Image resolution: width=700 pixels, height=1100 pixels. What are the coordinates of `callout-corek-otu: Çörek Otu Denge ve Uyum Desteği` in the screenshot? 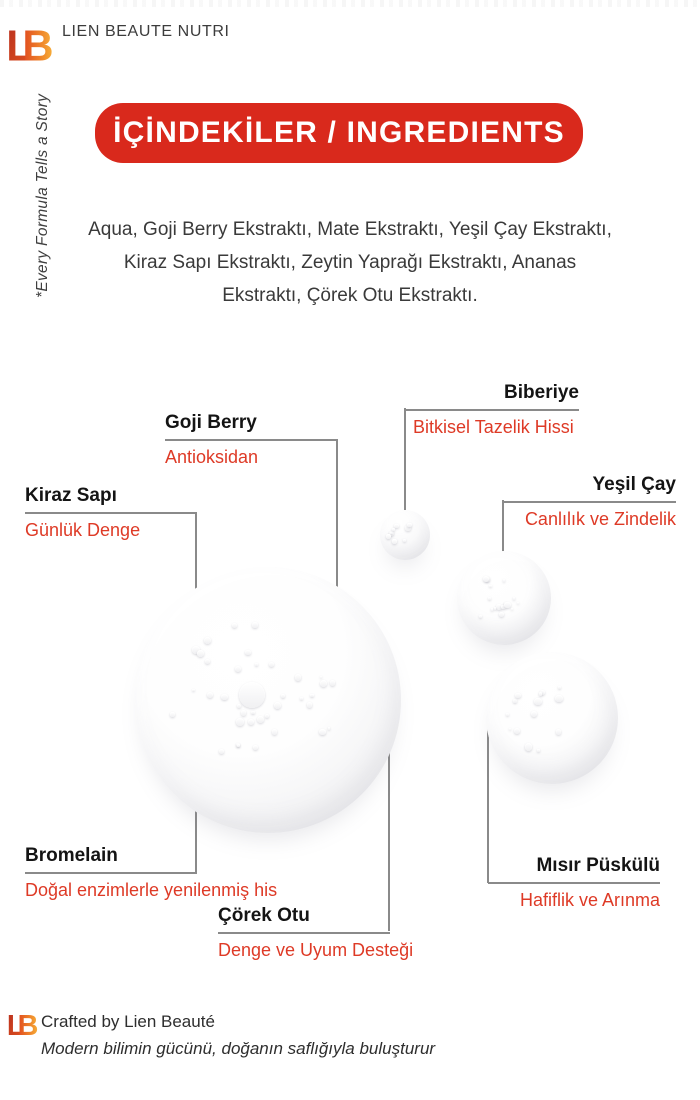 It's located at (316, 933).